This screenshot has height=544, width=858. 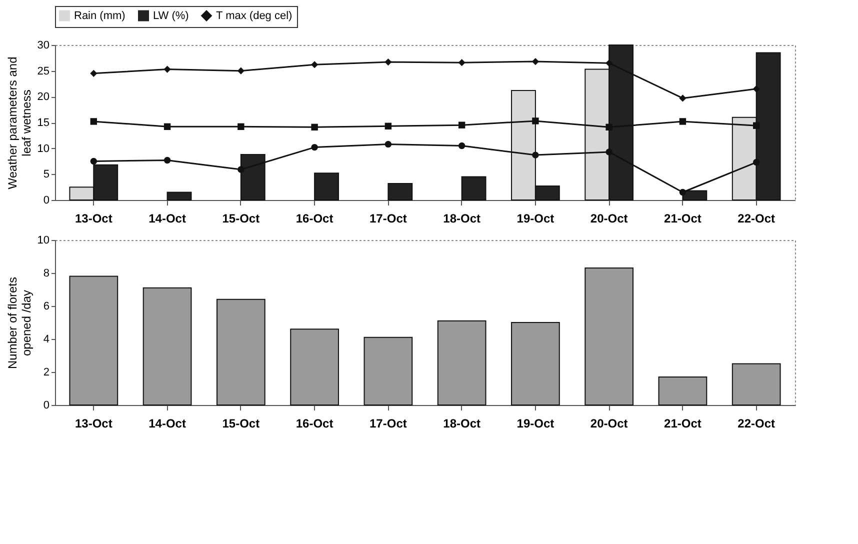 I want to click on y-tick-label: 15, so click(x=43, y=123).